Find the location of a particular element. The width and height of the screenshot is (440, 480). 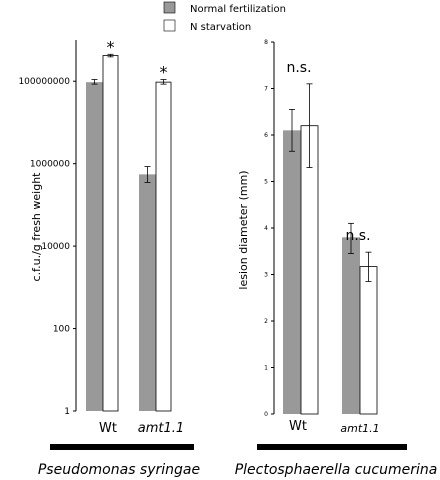

y-tick-label-1-6: 6 is located at coordinates (266, 135).